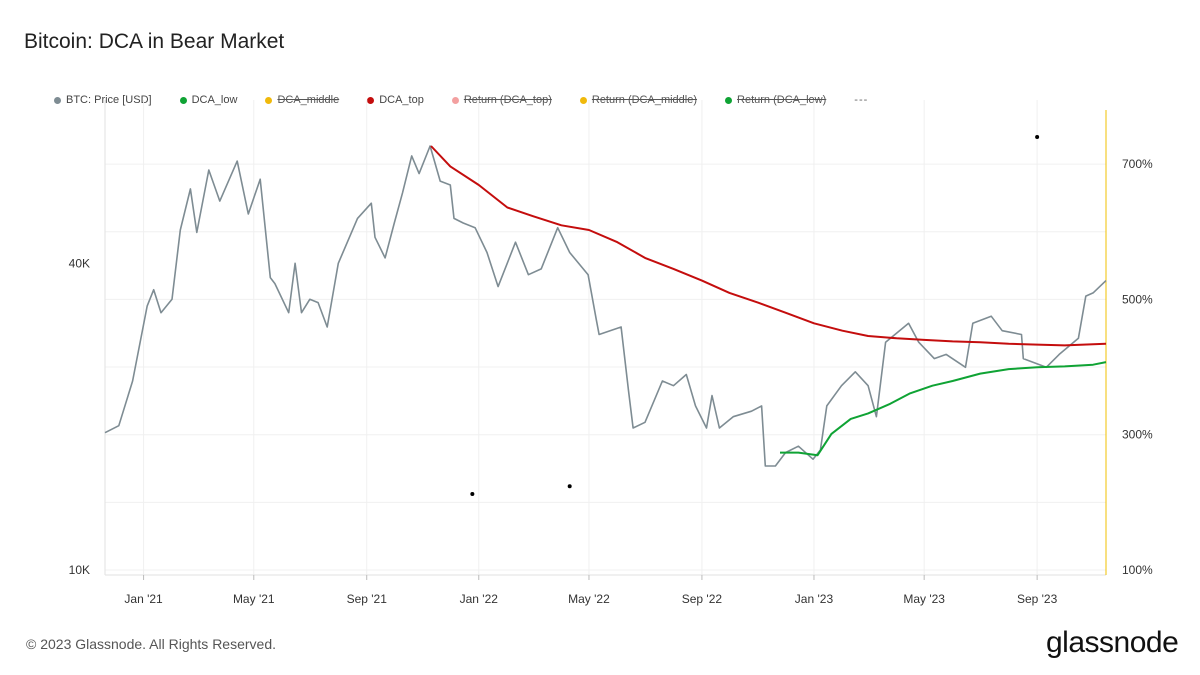 The image size is (1200, 675). What do you see at coordinates (814, 599) in the screenshot?
I see `x-tick-label: Jan '23` at bounding box center [814, 599].